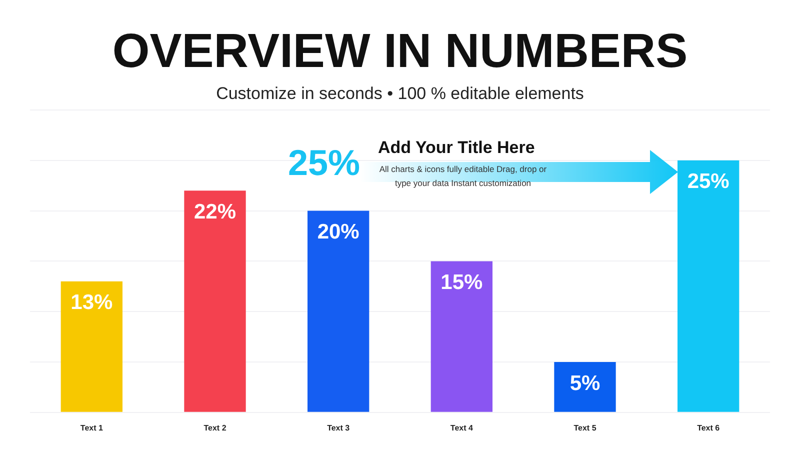 Image resolution: width=800 pixels, height=450 pixels. I want to click on x-tick-label: Text 5, so click(585, 427).